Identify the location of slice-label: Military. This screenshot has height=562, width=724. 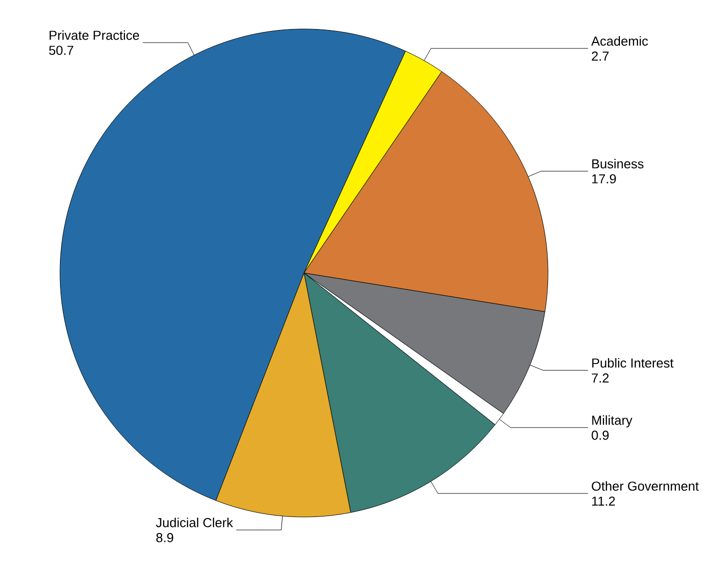
(612, 421).